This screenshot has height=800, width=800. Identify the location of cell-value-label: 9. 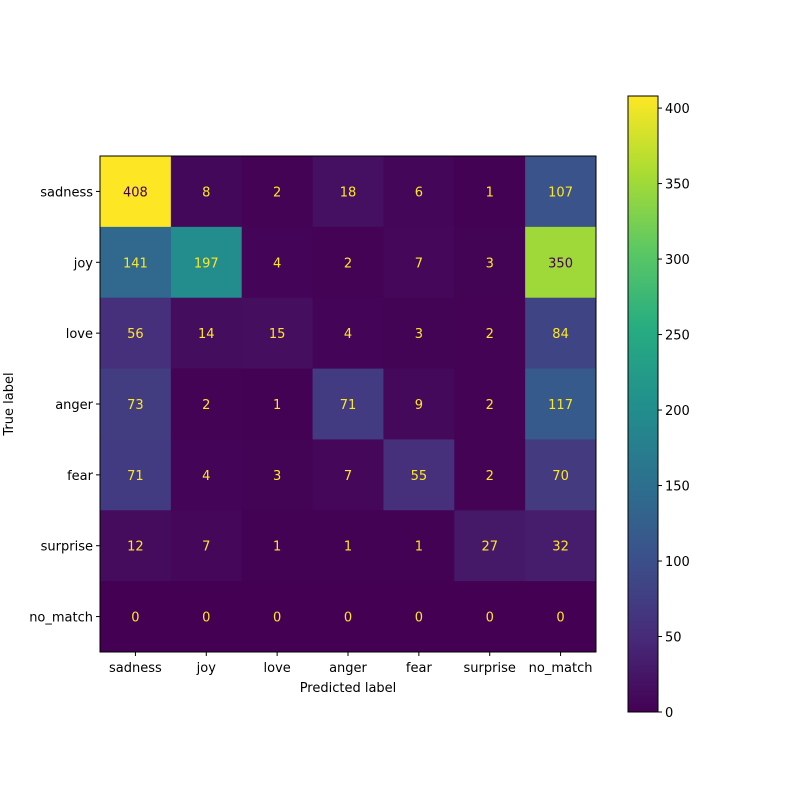
(419, 405).